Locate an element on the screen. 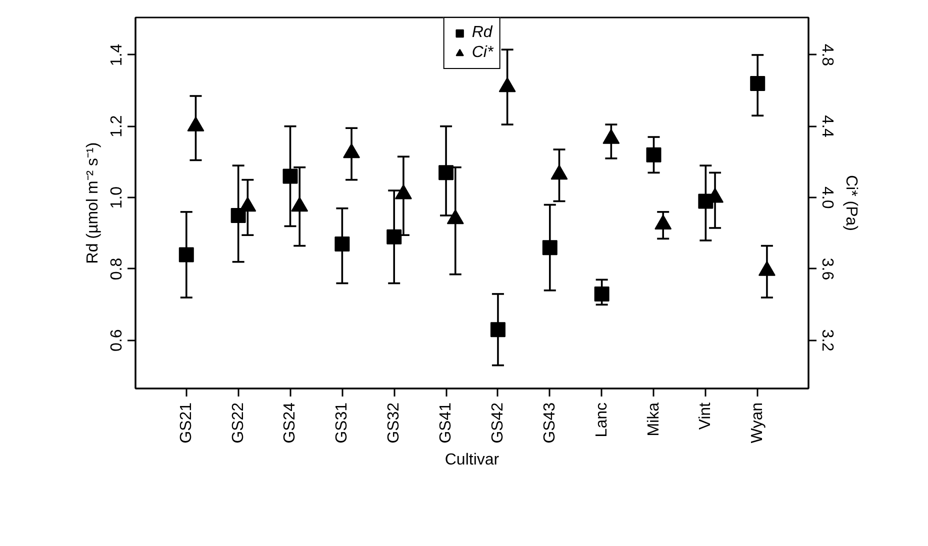  y2-tick-label: 3.2 is located at coordinates (827, 340).